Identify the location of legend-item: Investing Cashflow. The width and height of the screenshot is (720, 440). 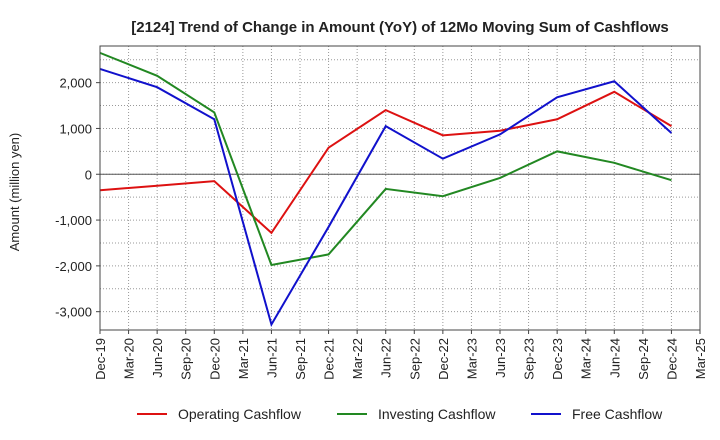
(416, 414).